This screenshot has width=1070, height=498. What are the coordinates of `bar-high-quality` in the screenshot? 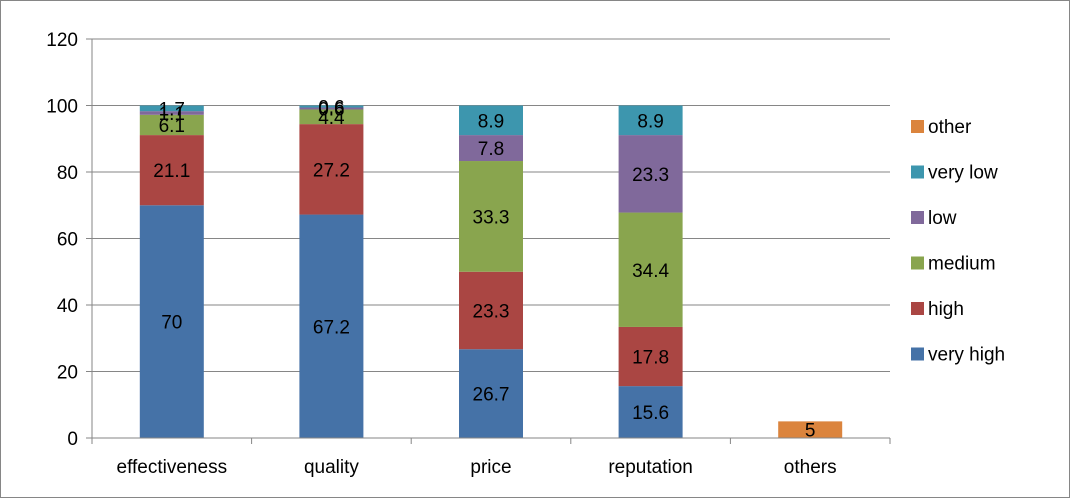 It's located at (331, 169).